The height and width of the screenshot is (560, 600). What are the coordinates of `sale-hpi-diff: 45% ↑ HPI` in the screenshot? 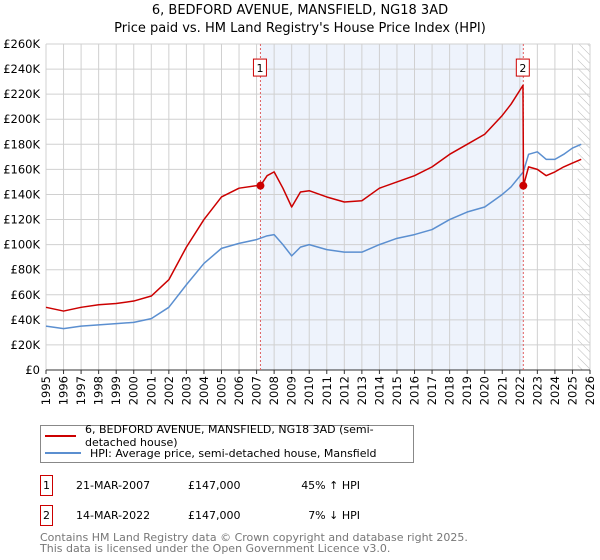 It's located at (330, 485).